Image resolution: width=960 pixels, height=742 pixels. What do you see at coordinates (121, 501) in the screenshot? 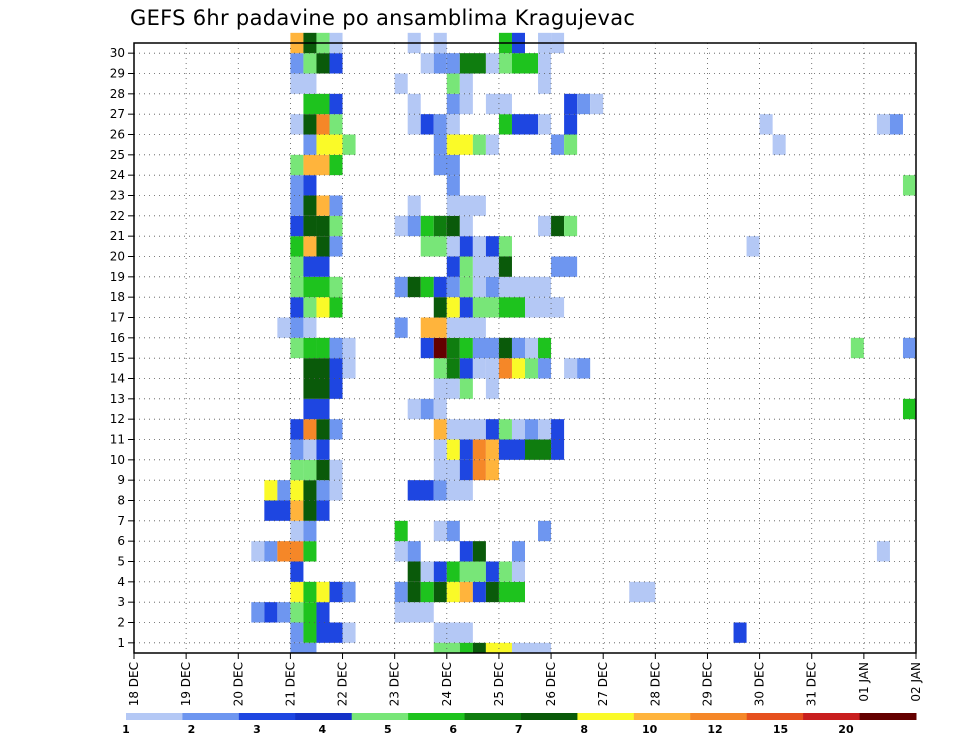
I see `y-tick-label: 8` at bounding box center [121, 501].